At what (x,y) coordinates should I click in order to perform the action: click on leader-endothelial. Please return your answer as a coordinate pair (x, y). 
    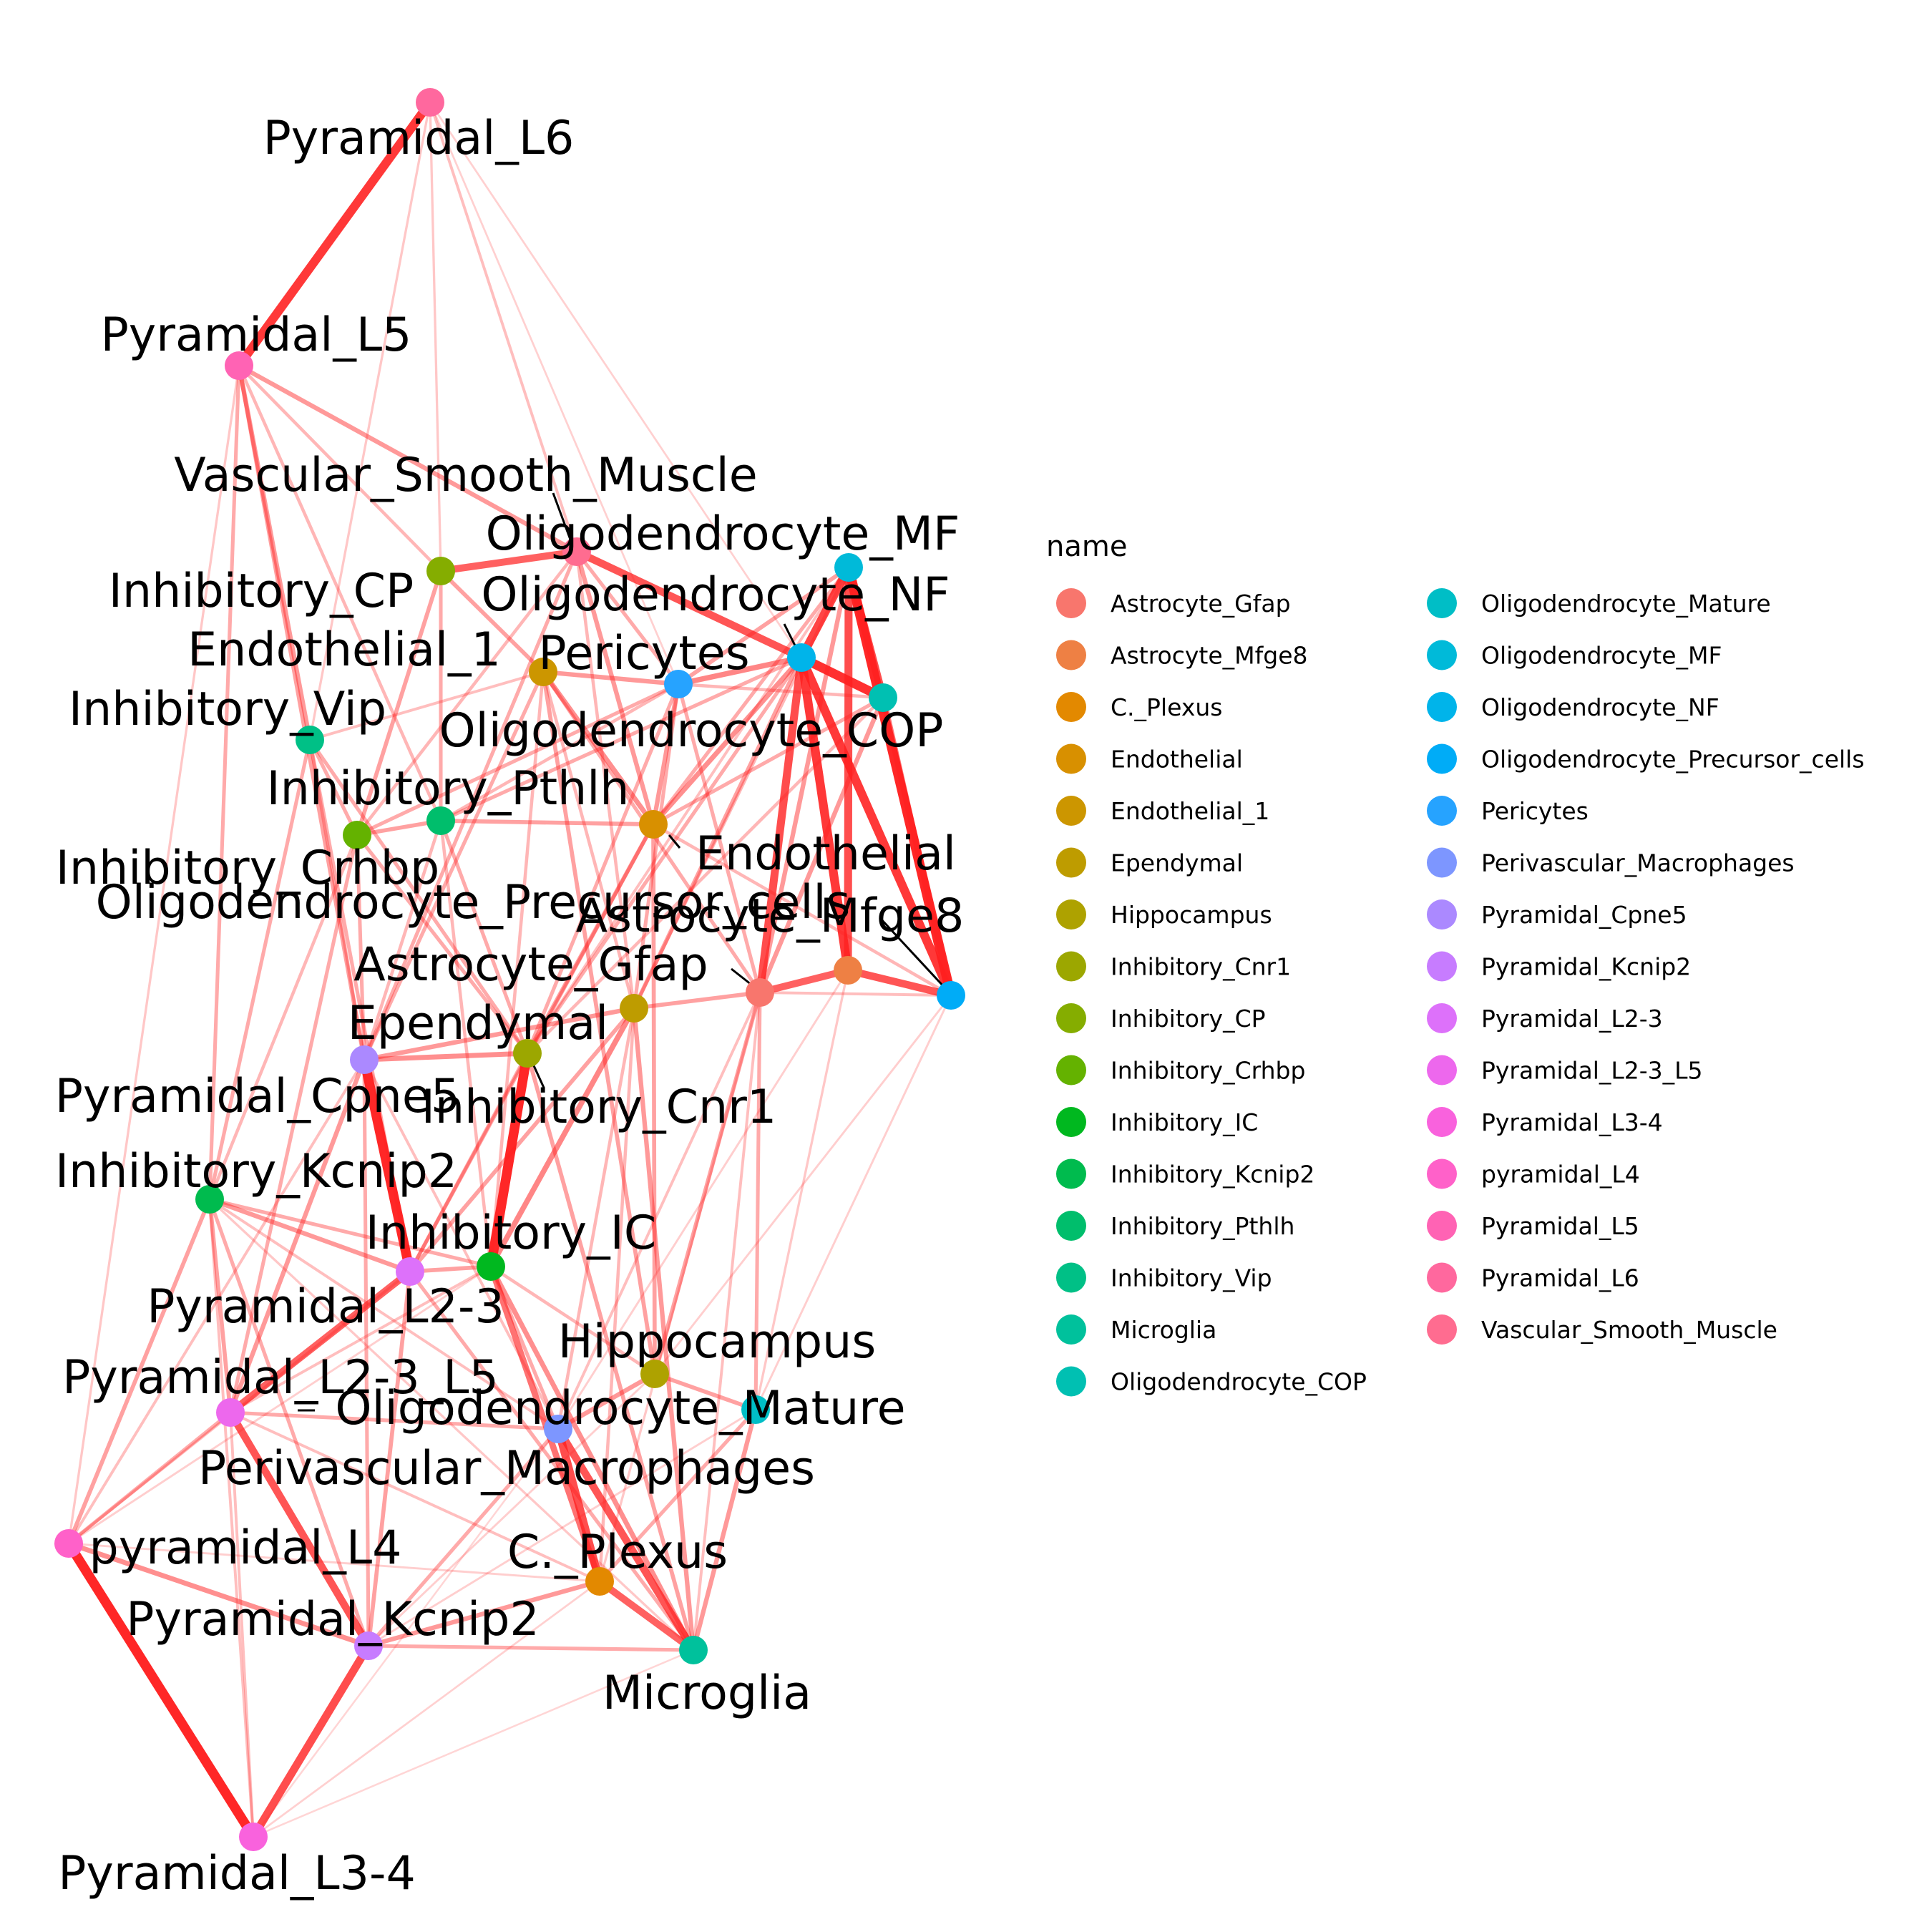
    Looking at the image, I should click on (674, 841).